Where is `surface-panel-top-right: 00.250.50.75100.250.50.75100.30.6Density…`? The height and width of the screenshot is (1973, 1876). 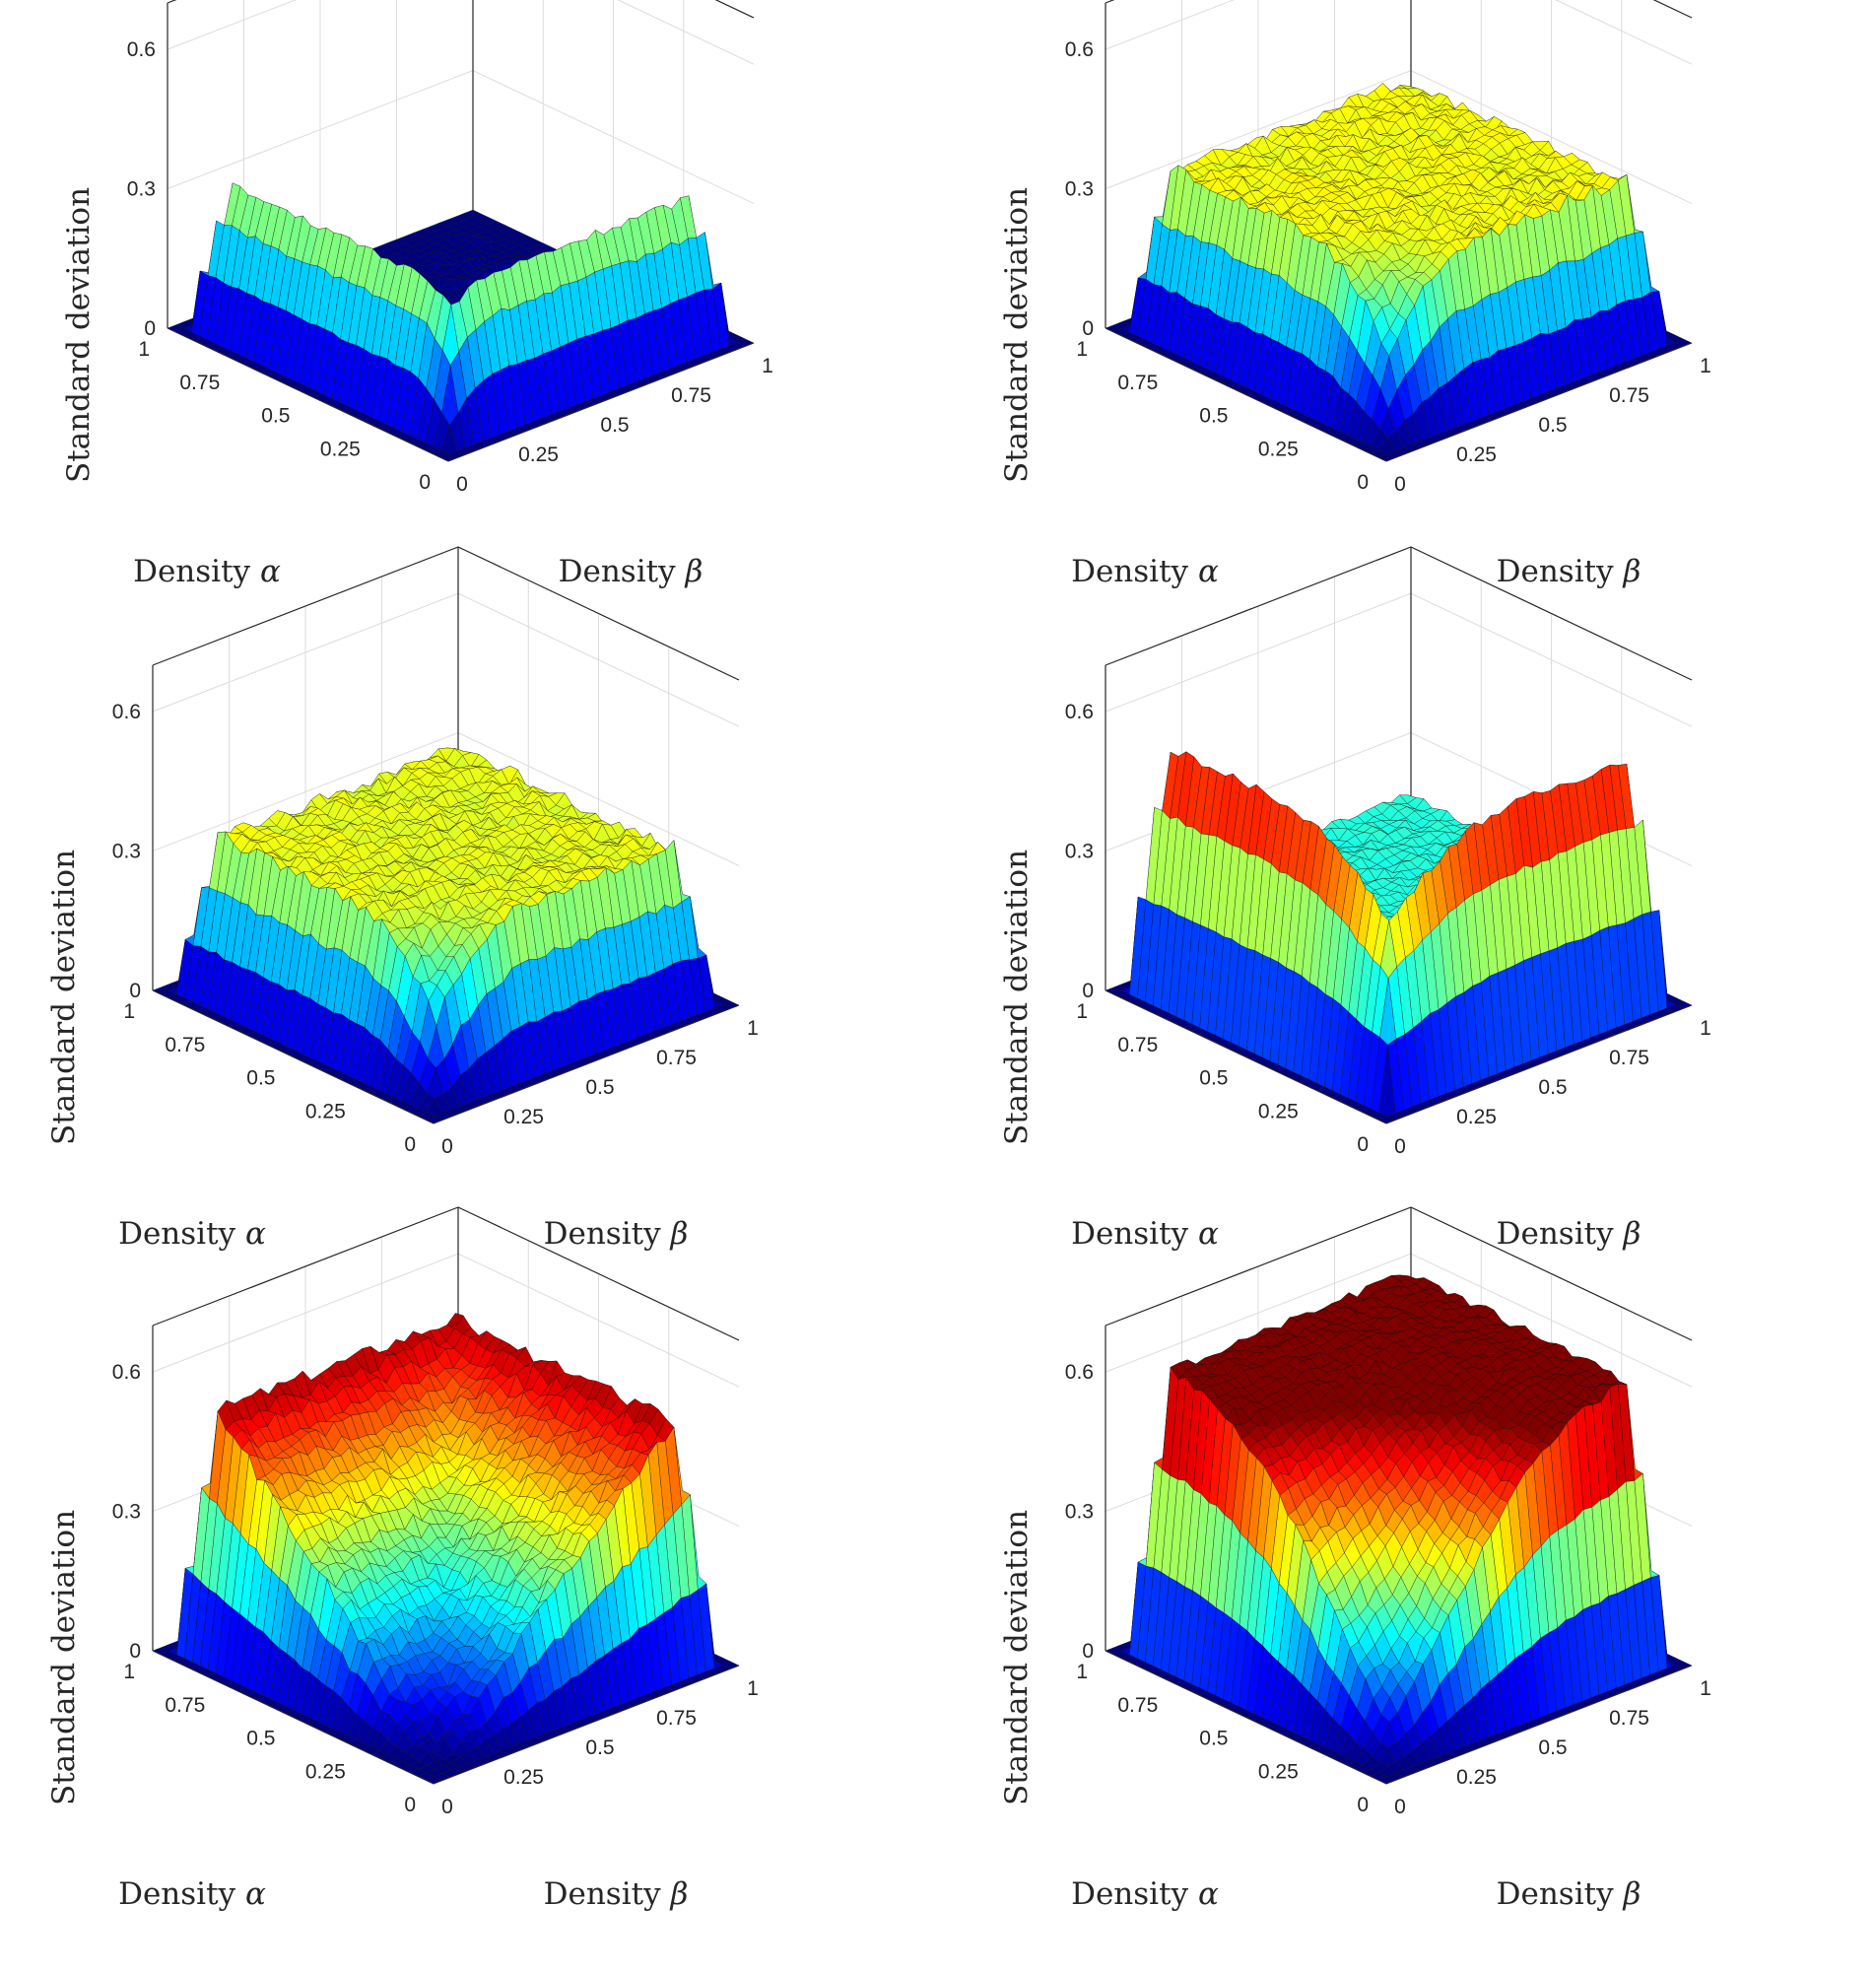 surface-panel-top-right: 00.250.50.75100.250.50.75100.30.6Density… is located at coordinates (1420, 335).